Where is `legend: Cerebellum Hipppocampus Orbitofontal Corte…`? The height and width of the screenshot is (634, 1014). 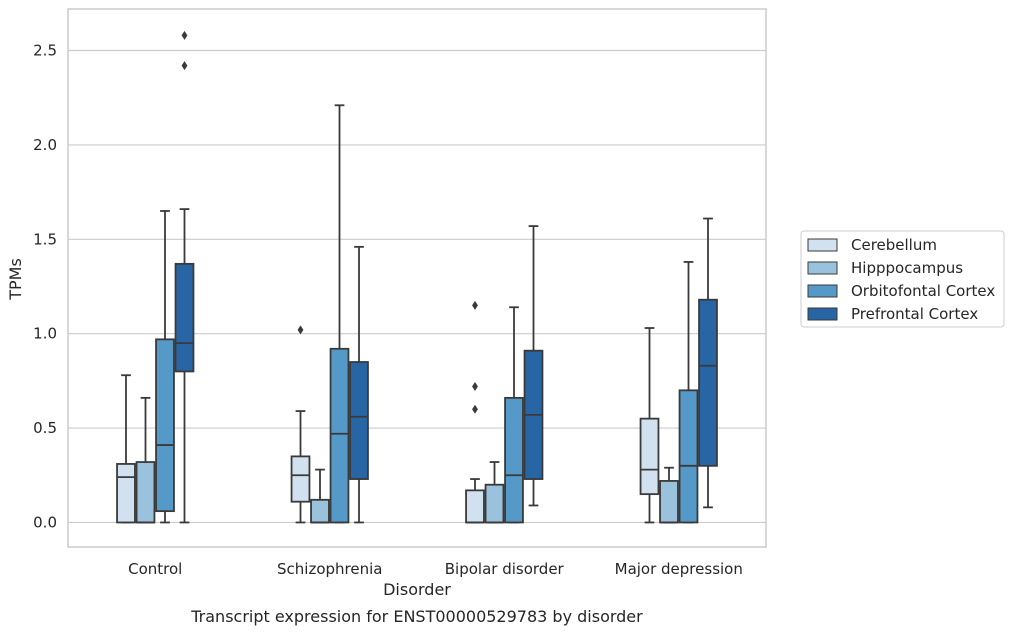 legend: Cerebellum Hipppocampus Orbitofontal Corte… is located at coordinates (902, 279).